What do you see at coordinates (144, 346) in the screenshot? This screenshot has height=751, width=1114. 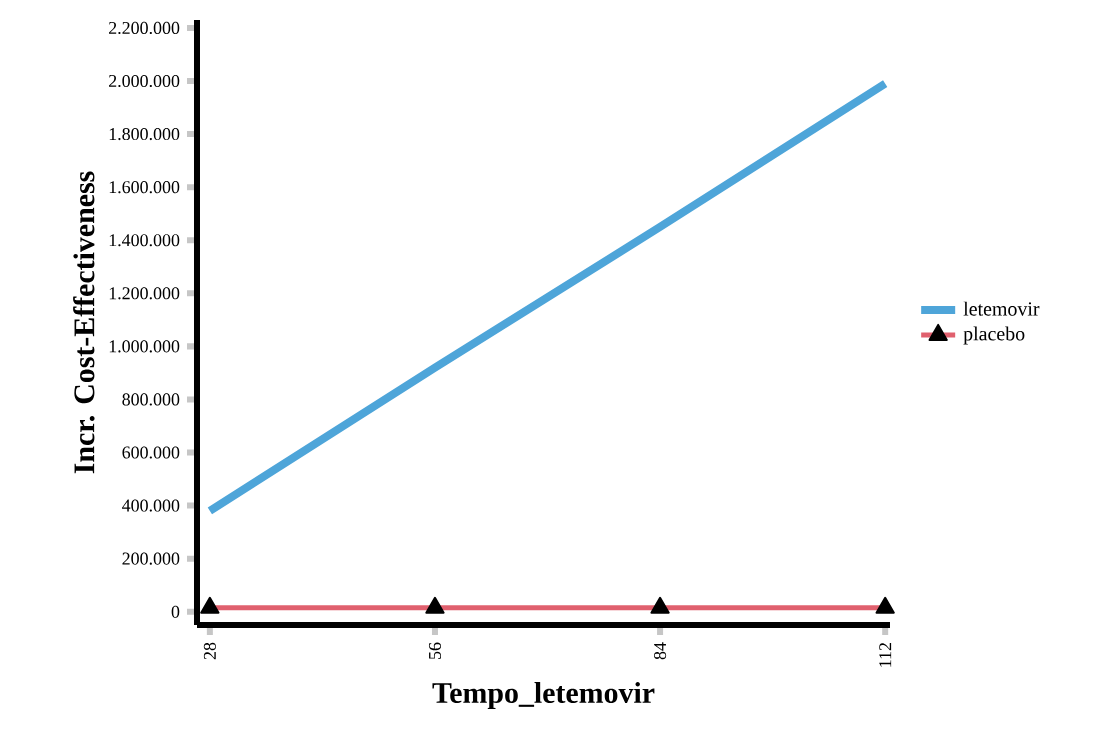 I see `y-tick-label: 1.000.000` at bounding box center [144, 346].